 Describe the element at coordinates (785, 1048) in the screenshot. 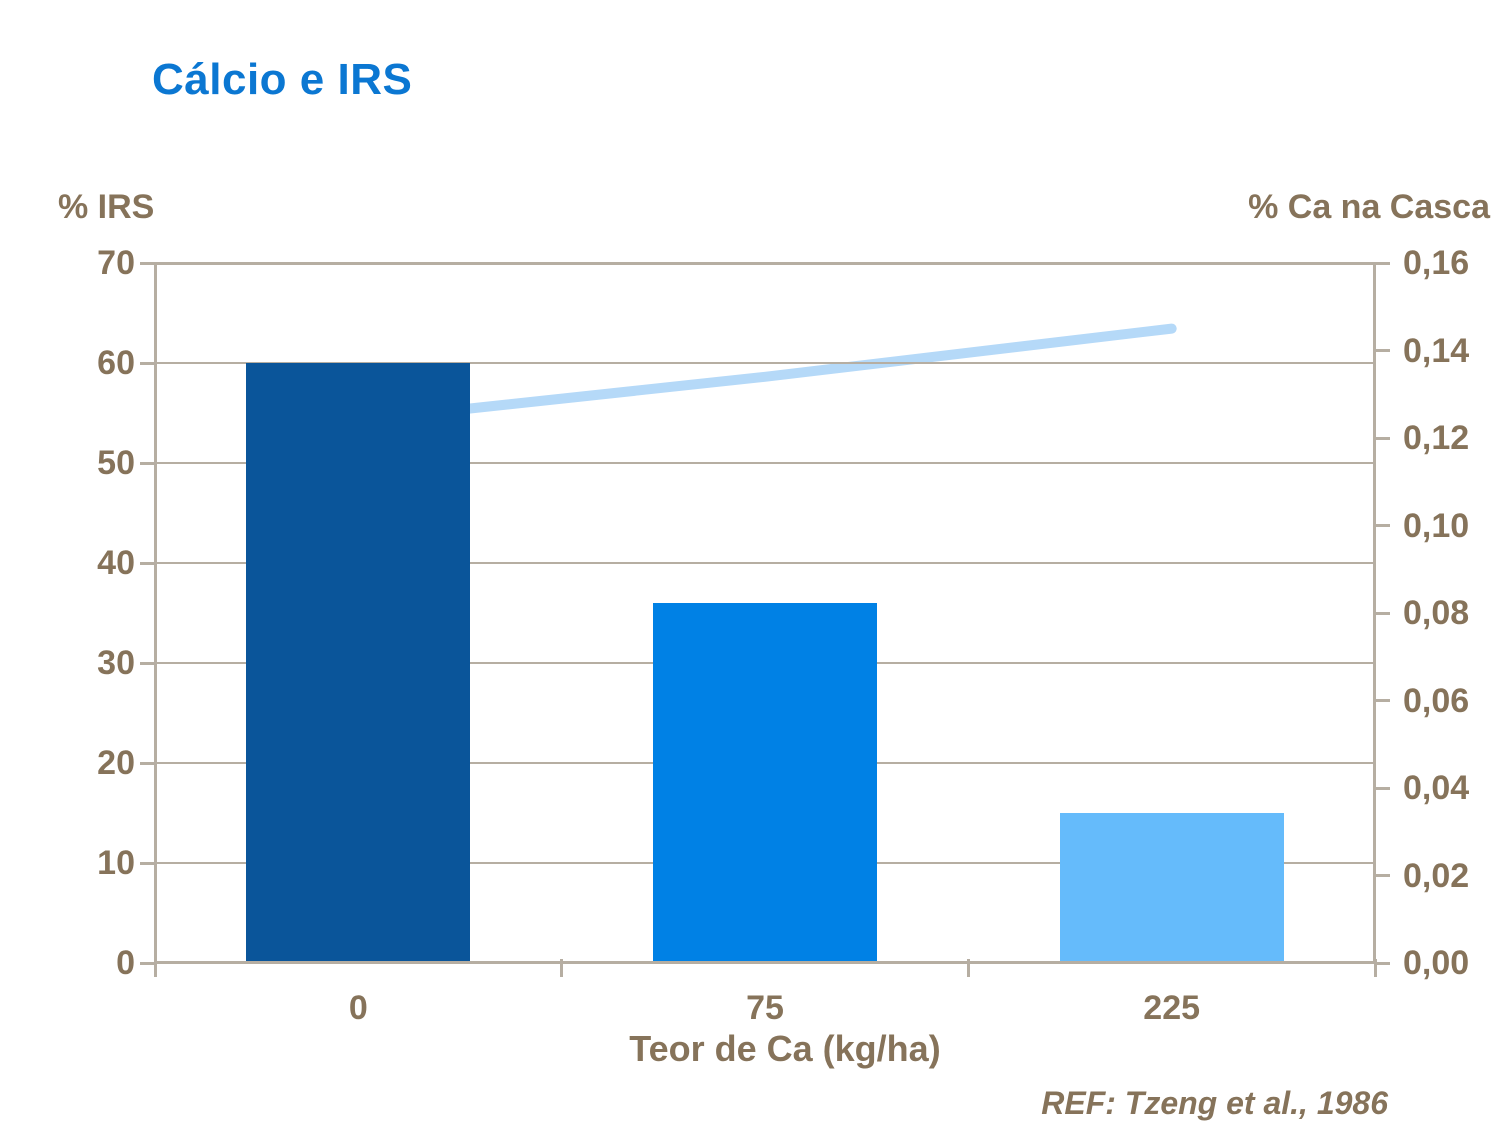

I see `x-axis-title: Teor de Ca (kg/ha)` at that location.